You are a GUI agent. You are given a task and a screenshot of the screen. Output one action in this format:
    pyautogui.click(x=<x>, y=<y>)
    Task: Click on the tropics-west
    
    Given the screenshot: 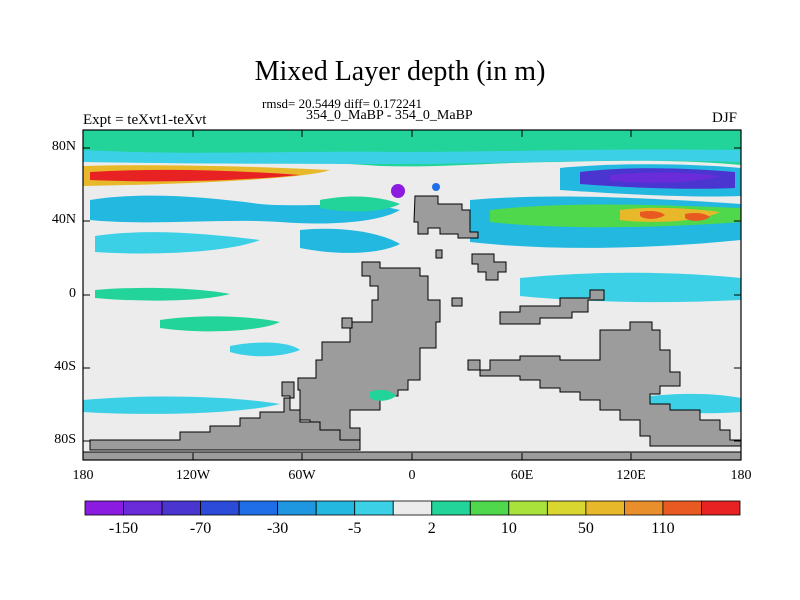 What is the action you would take?
    pyautogui.click(x=220, y=324)
    